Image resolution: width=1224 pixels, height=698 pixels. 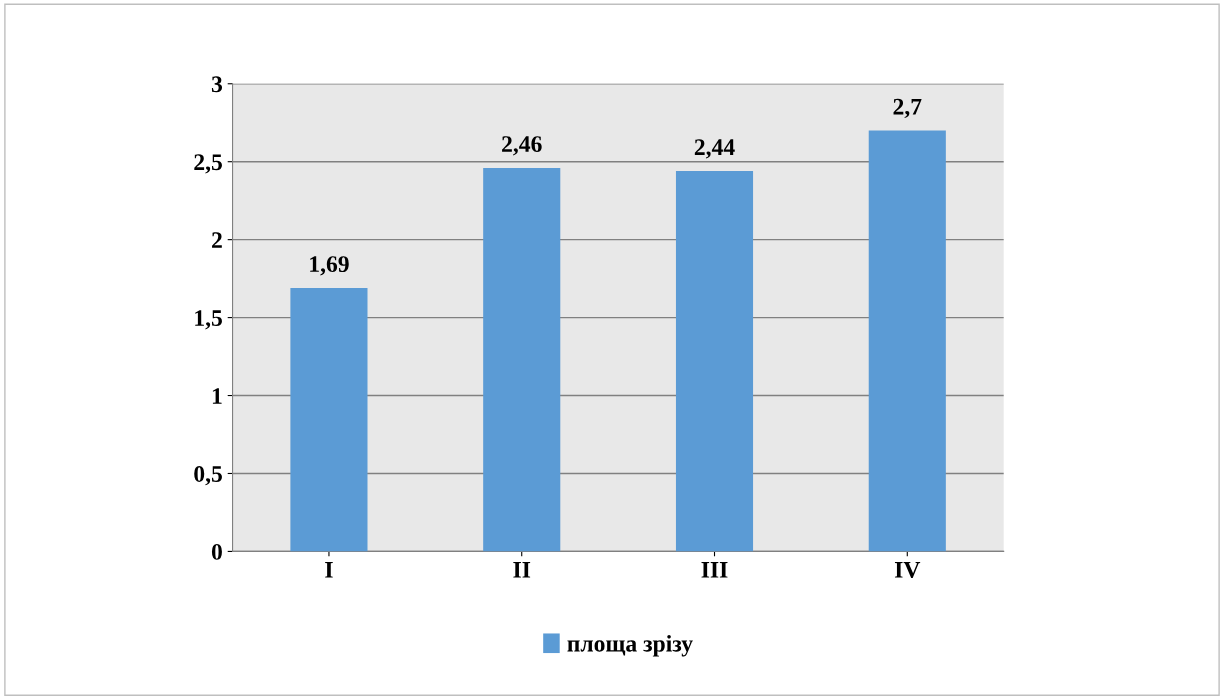 I want to click on y-tick-label: 2,5, so click(x=208, y=164).